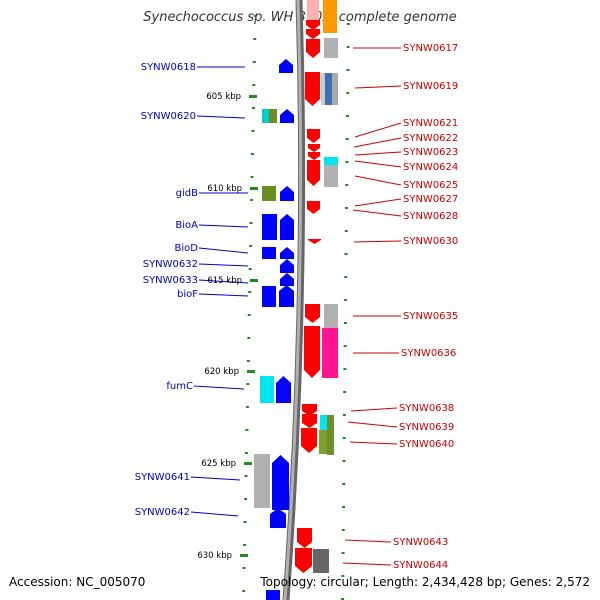 The height and width of the screenshot is (600, 600). What do you see at coordinates (187, 248) in the screenshot?
I see `gene-label-left: BioD` at bounding box center [187, 248].